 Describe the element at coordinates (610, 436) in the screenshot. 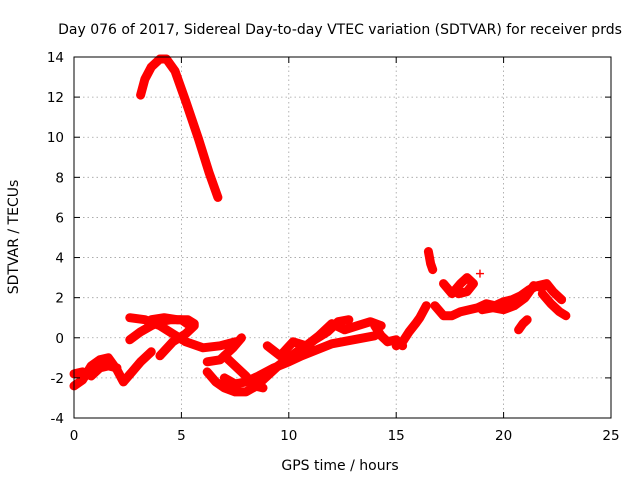

I see `x-tick-label: 25` at that location.